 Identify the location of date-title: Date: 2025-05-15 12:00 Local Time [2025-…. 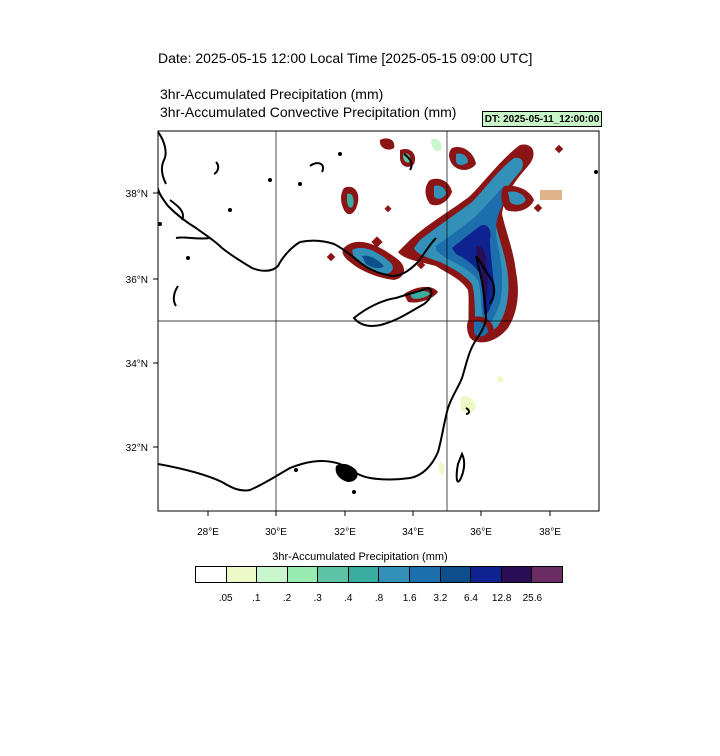
(345, 58).